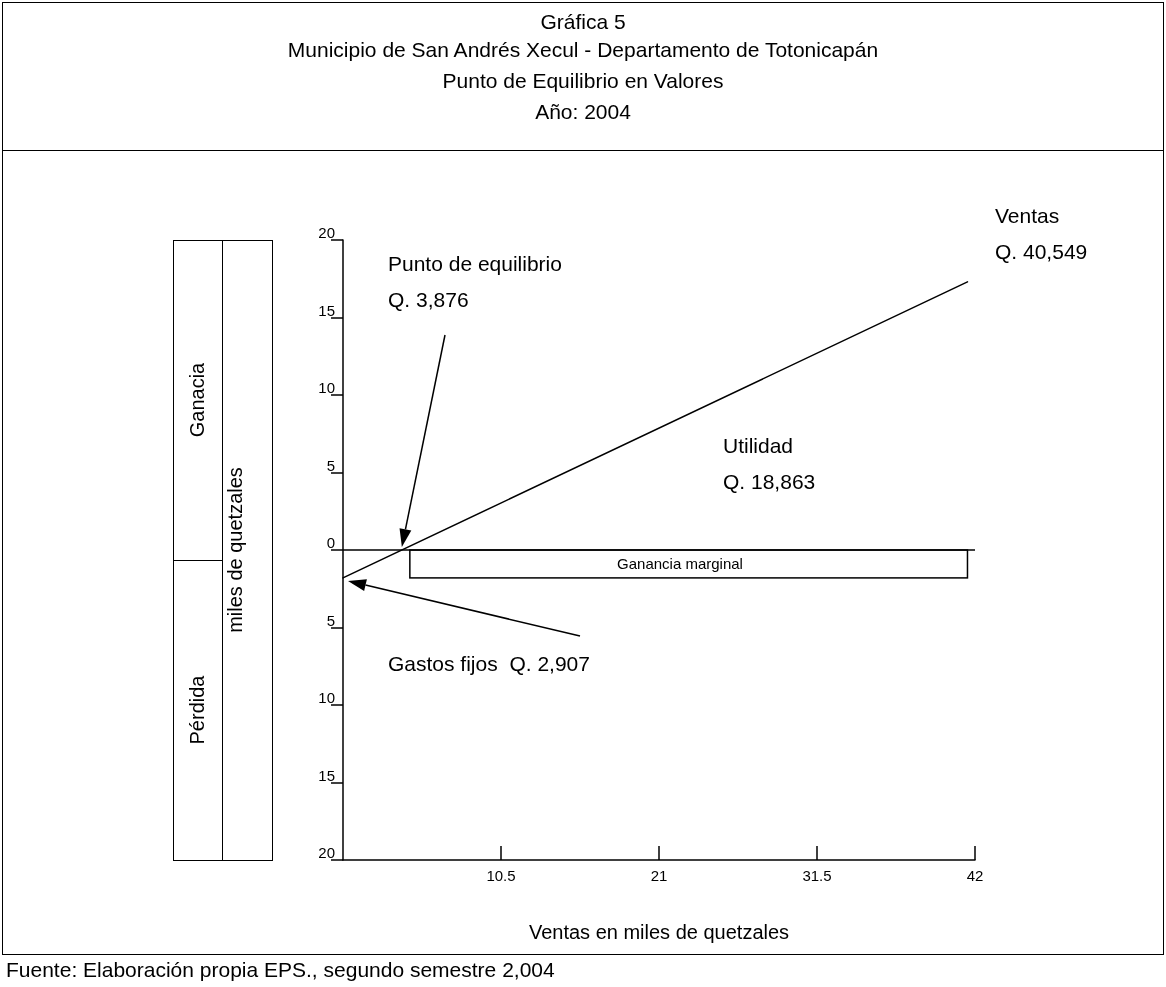 Image resolution: width=1166 pixels, height=987 pixels. What do you see at coordinates (583, 21) in the screenshot?
I see `chart-title: Gráfica 5` at bounding box center [583, 21].